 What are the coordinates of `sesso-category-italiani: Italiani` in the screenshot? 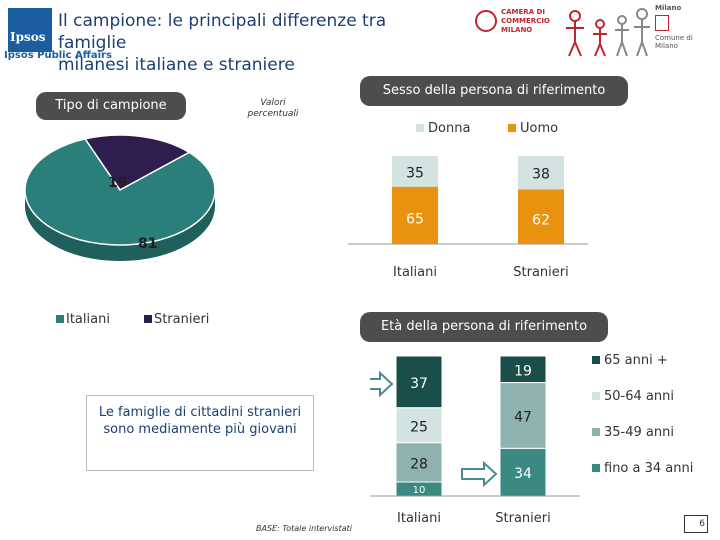 It's located at (415, 272).